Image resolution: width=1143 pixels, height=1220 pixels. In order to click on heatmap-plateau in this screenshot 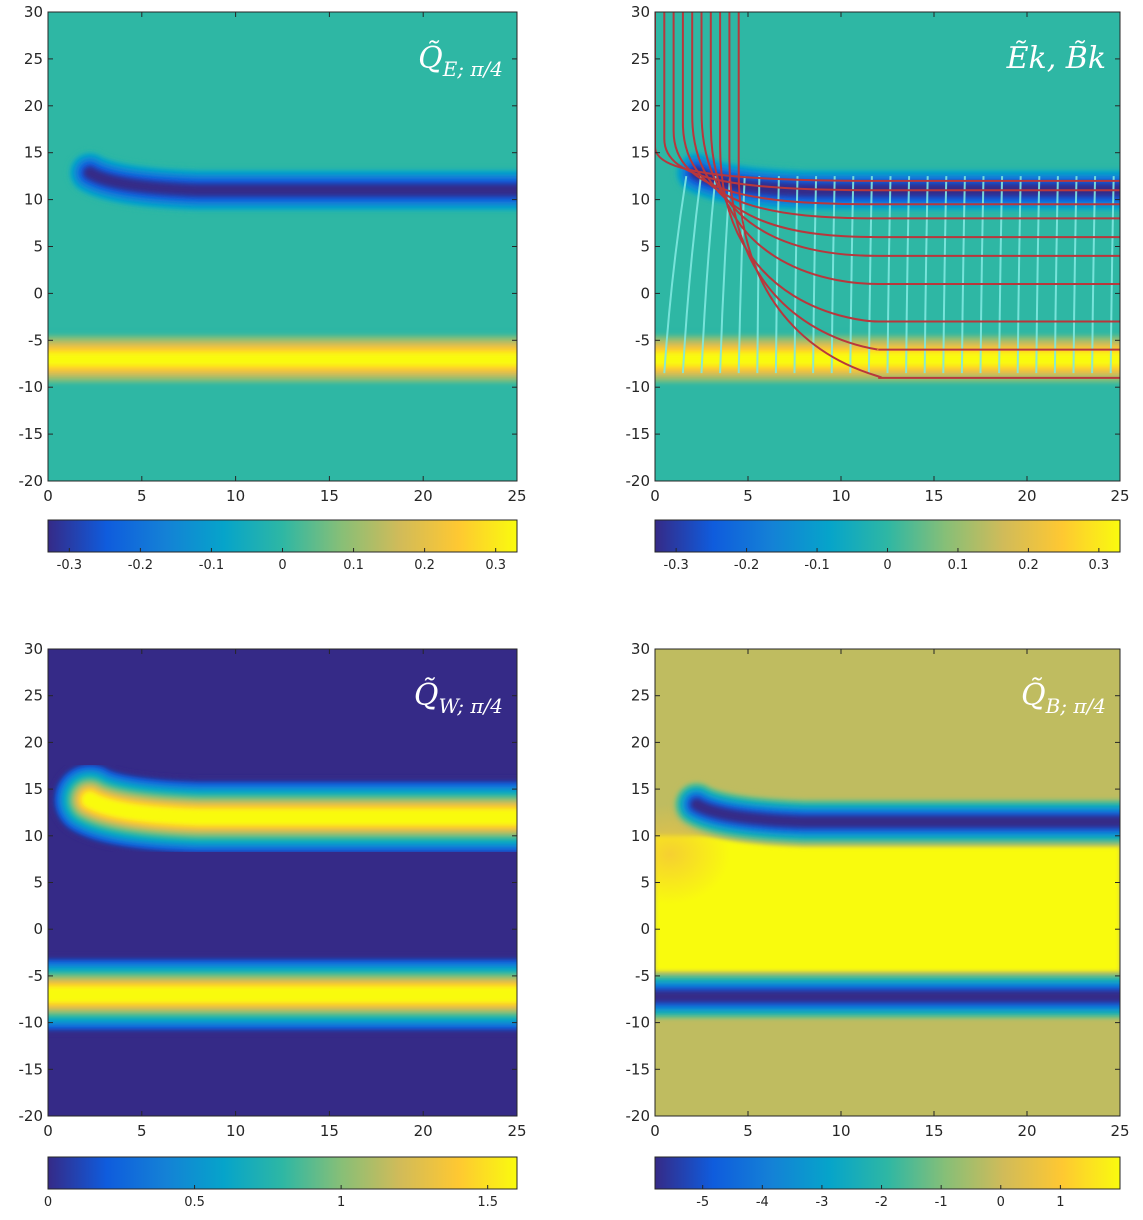, I will do `click(887, 905)`.